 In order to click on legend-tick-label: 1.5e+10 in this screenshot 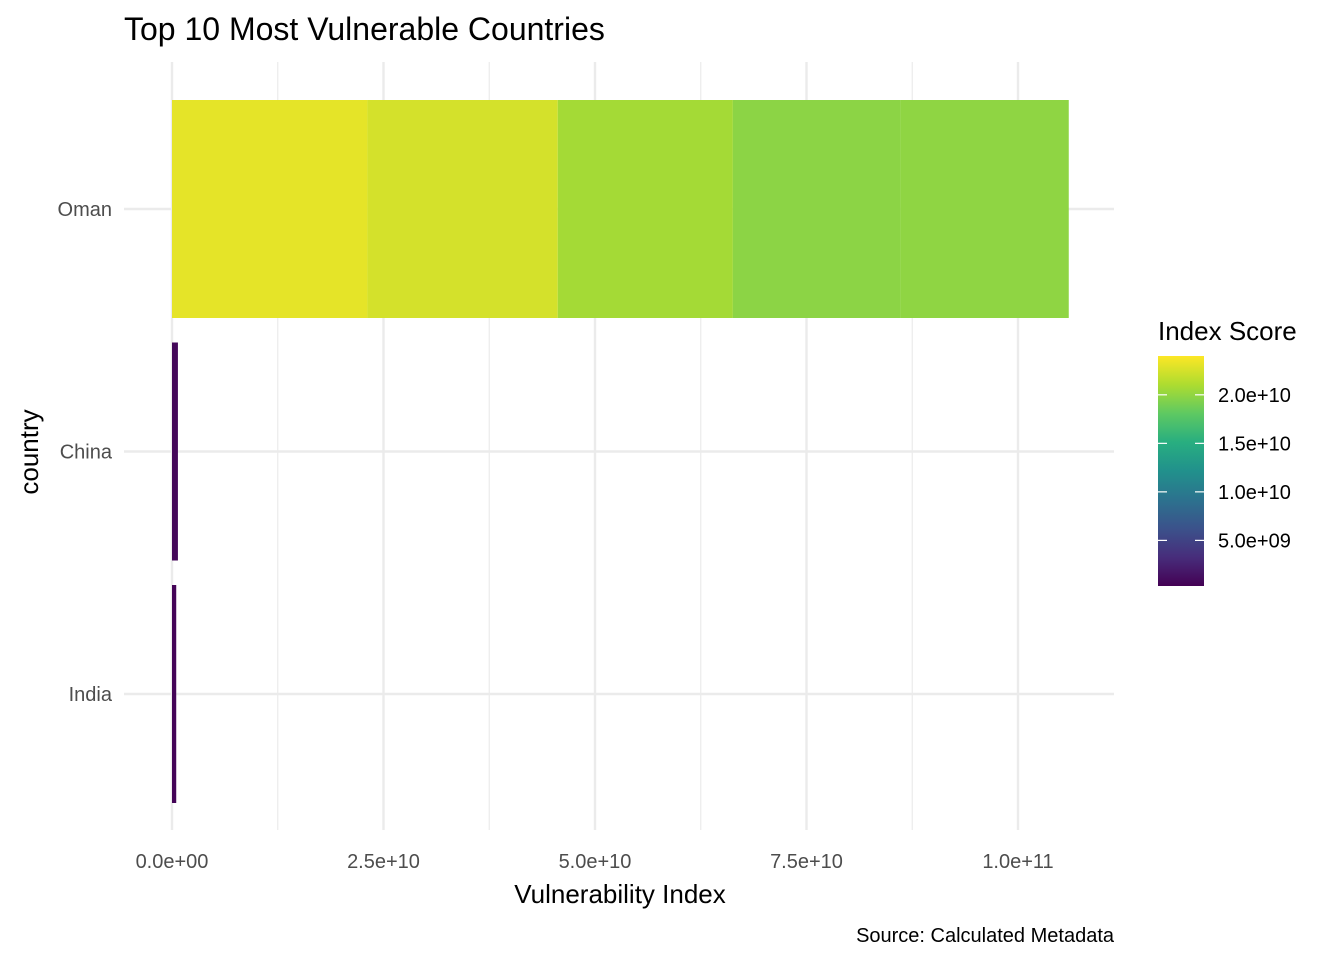, I will do `click(1254, 444)`.